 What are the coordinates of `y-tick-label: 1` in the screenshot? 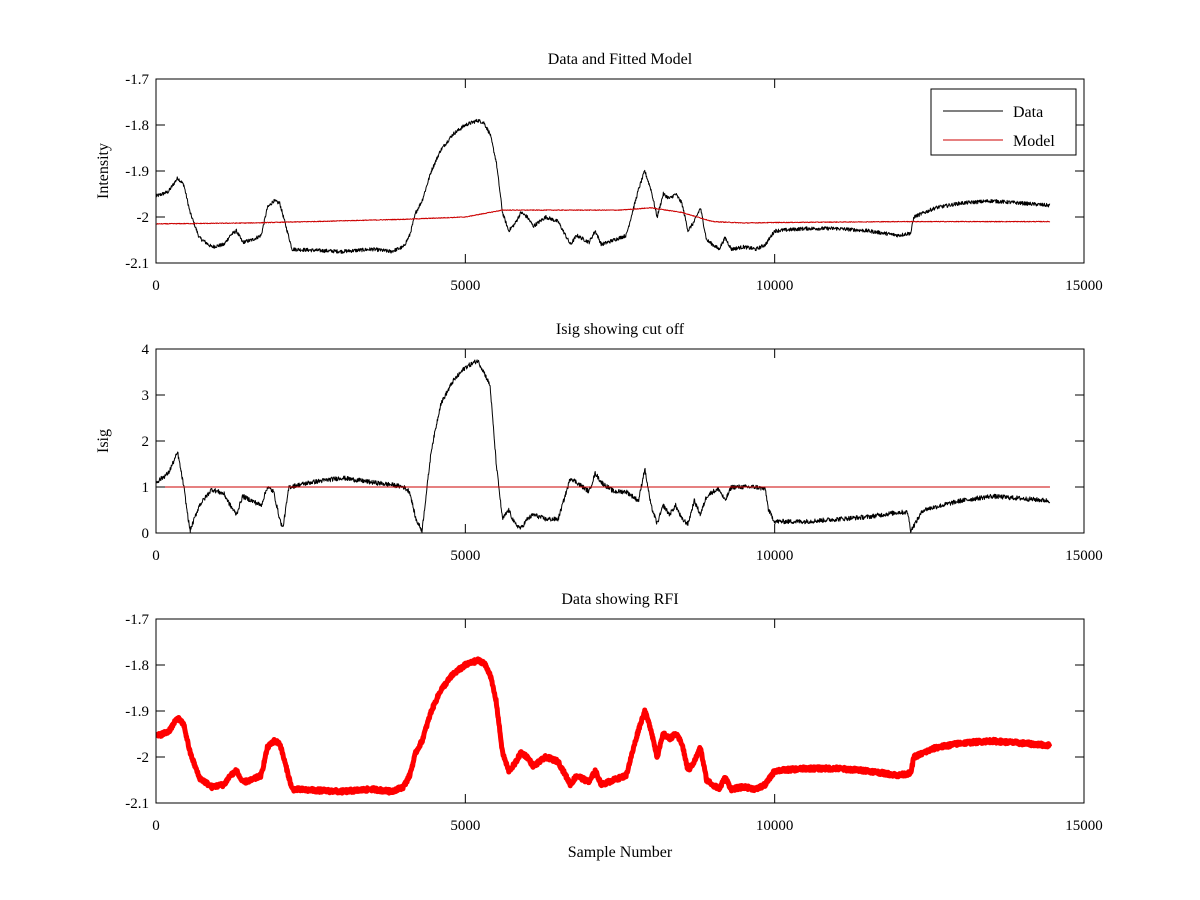 It's located at (146, 488).